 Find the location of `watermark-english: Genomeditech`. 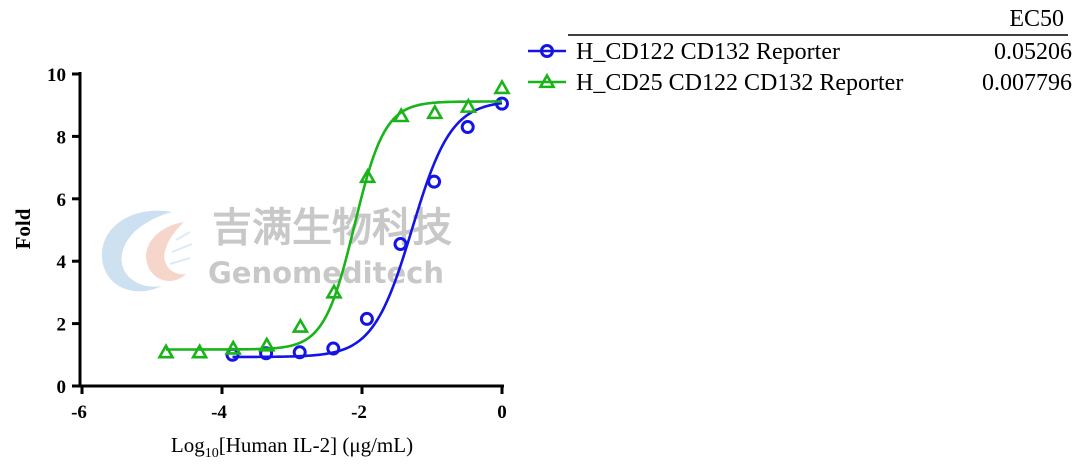

watermark-english: Genomeditech is located at coordinates (326, 273).